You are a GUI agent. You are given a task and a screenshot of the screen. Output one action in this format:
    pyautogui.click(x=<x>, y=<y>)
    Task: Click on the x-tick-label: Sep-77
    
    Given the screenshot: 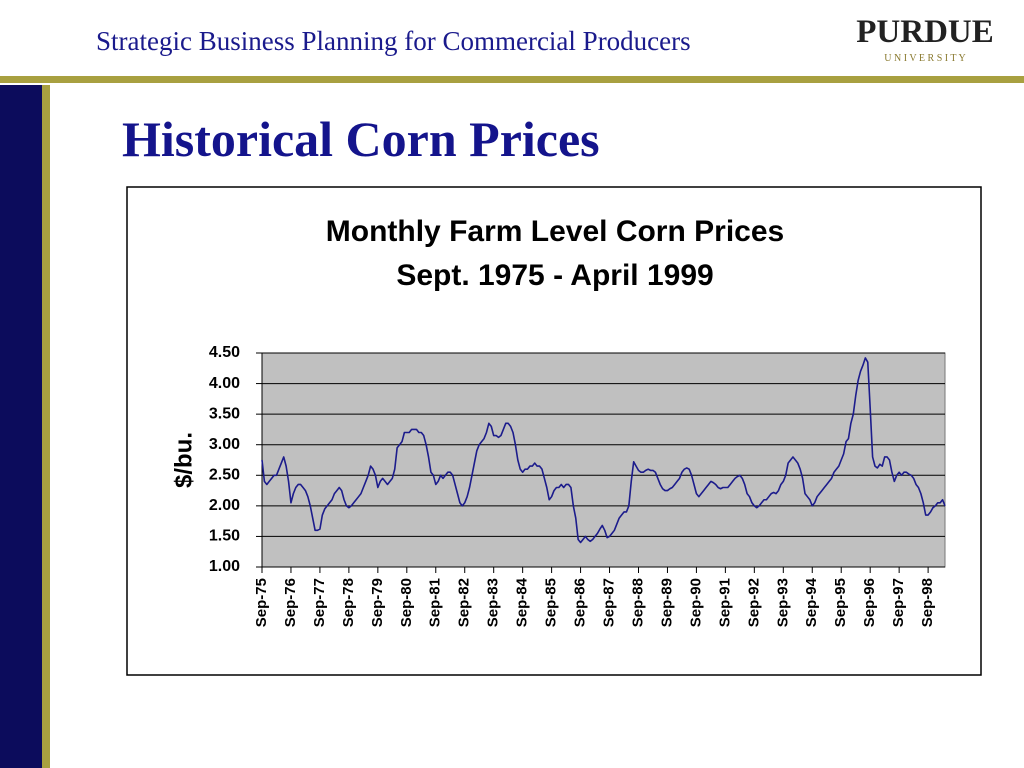 What is the action you would take?
    pyautogui.click(x=319, y=602)
    